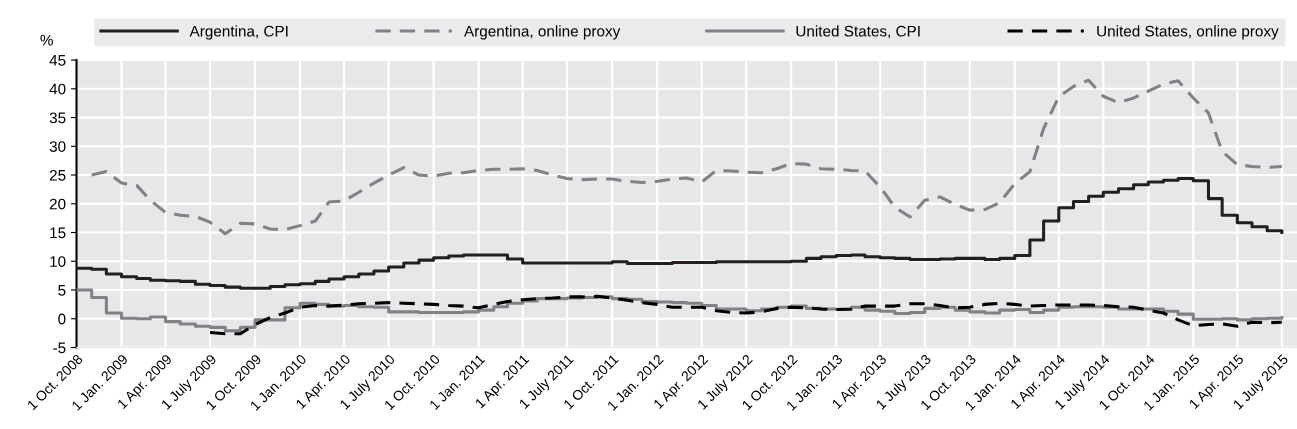 The width and height of the screenshot is (1297, 429). I want to click on legend-label: Argentina, online proxy, so click(542, 32).